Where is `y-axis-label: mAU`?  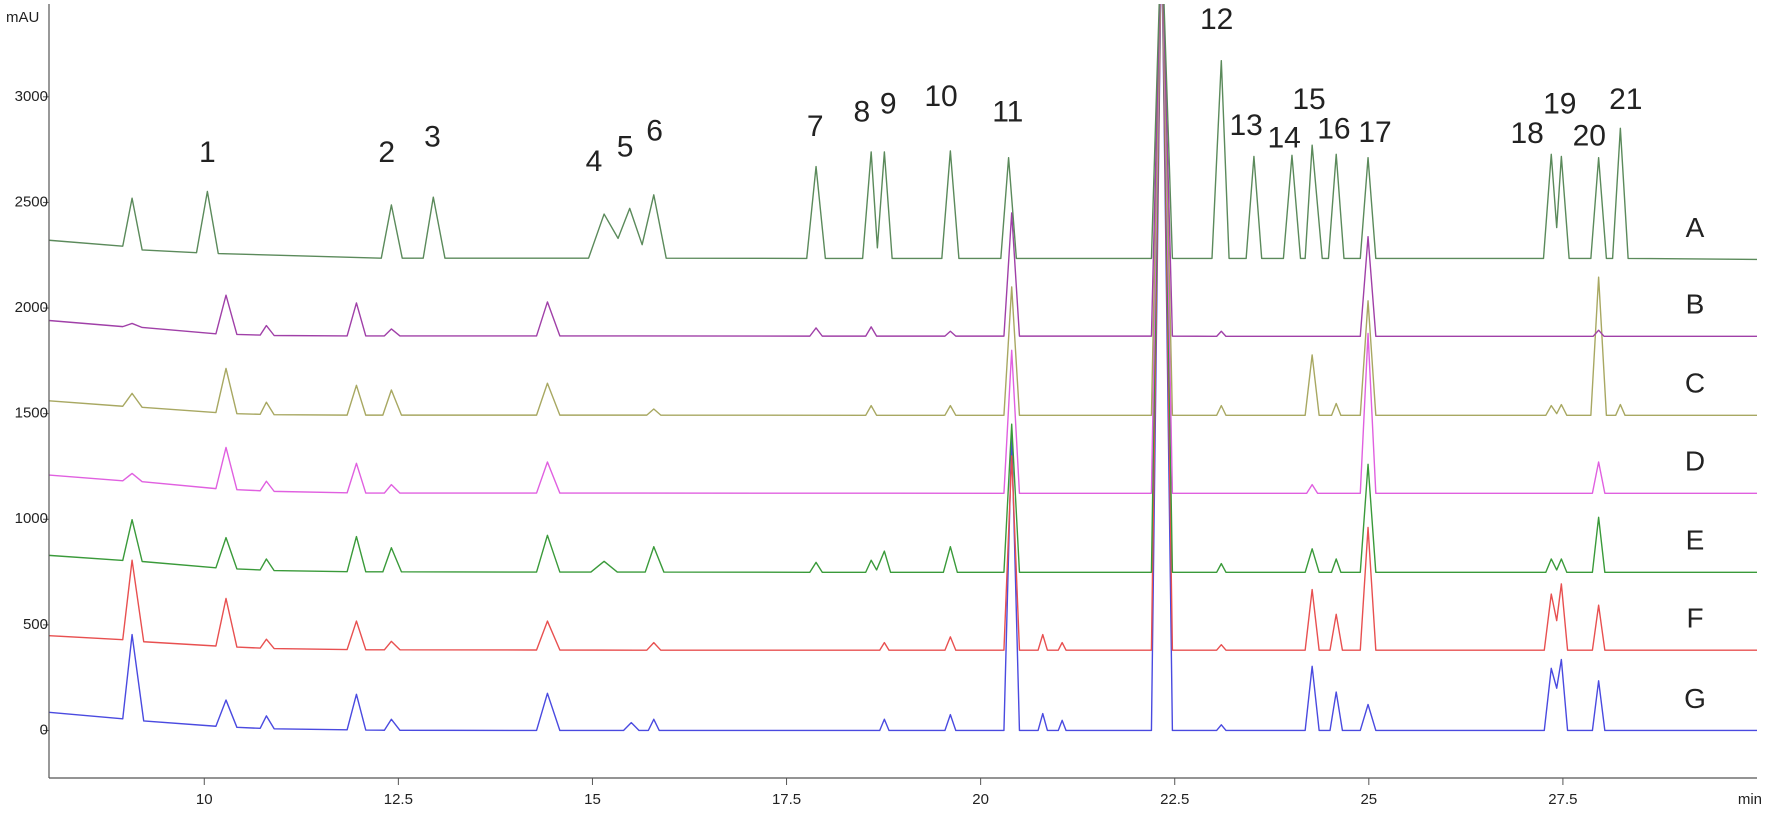
y-axis-label: mAU is located at coordinates (22, 17).